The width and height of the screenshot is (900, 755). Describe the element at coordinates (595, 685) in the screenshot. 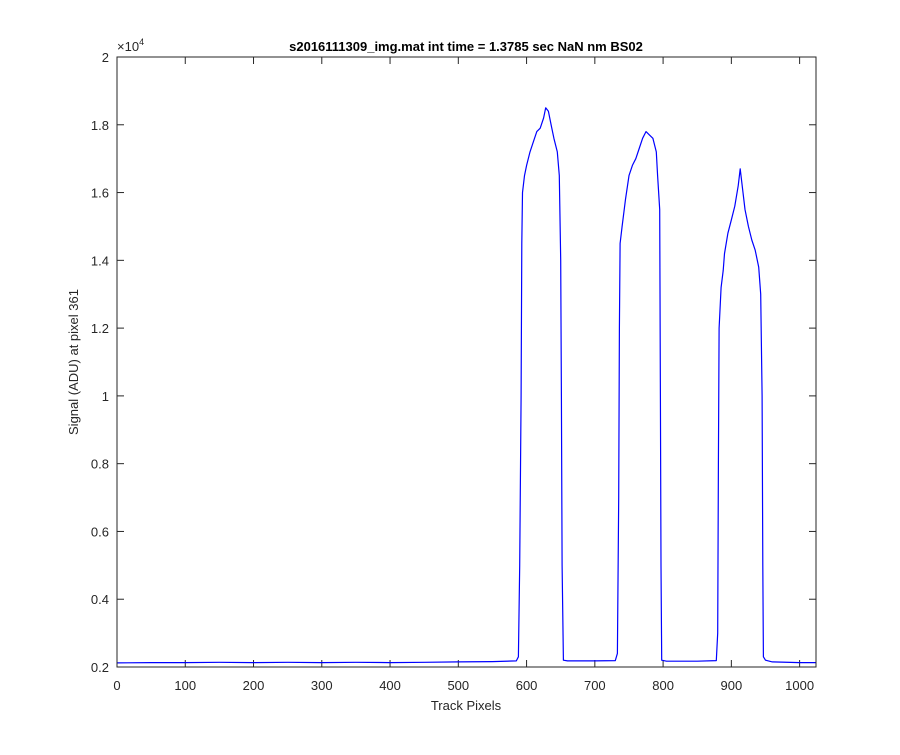

I see `x-tick-label: 700` at that location.